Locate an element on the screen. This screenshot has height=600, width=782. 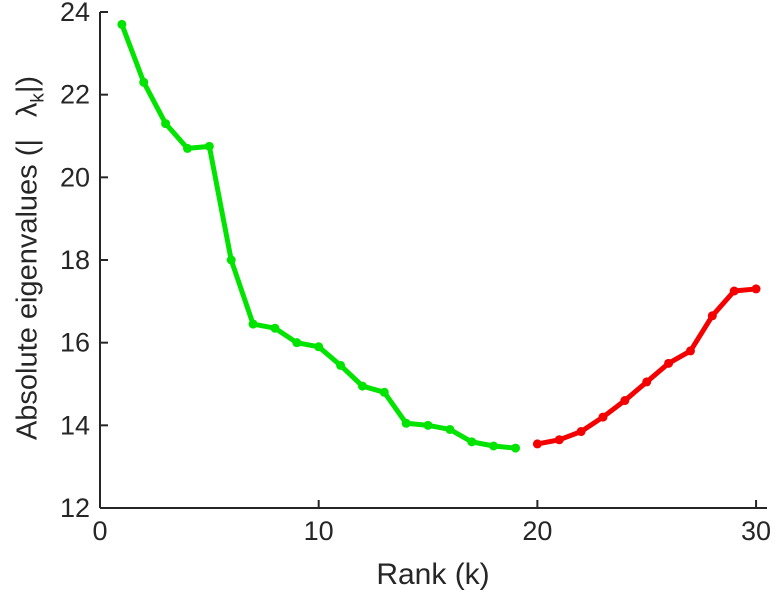
y-axis-label: Absolute eigenvalues (| λk|) is located at coordinates (30, 258).